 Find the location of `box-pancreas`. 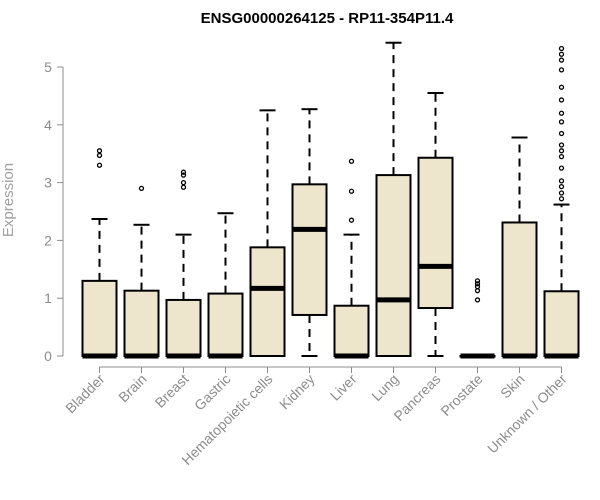

box-pancreas is located at coordinates (435, 224).